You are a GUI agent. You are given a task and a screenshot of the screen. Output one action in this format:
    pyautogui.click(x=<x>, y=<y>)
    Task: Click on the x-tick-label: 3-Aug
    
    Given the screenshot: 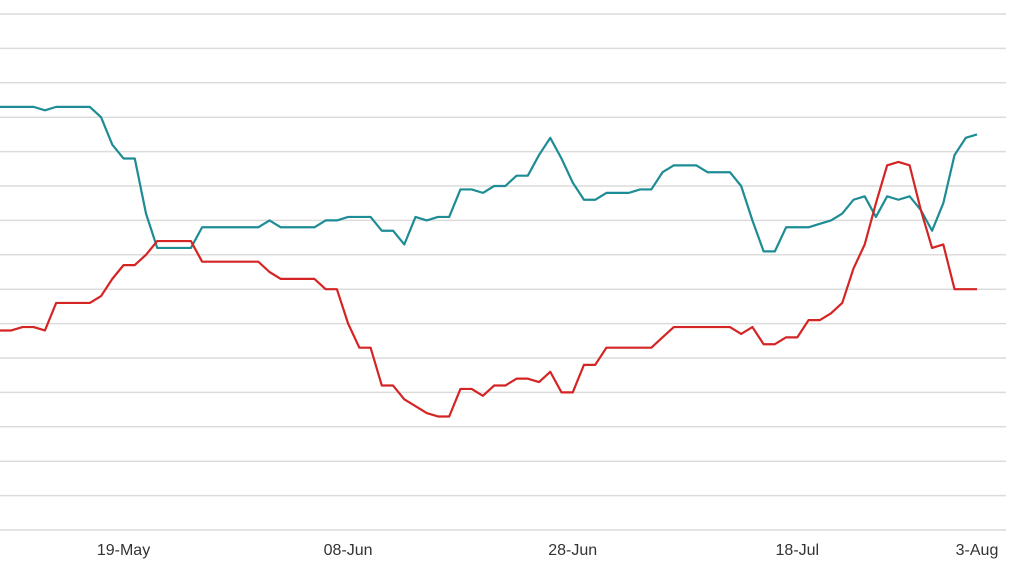 What is the action you would take?
    pyautogui.click(x=977, y=550)
    